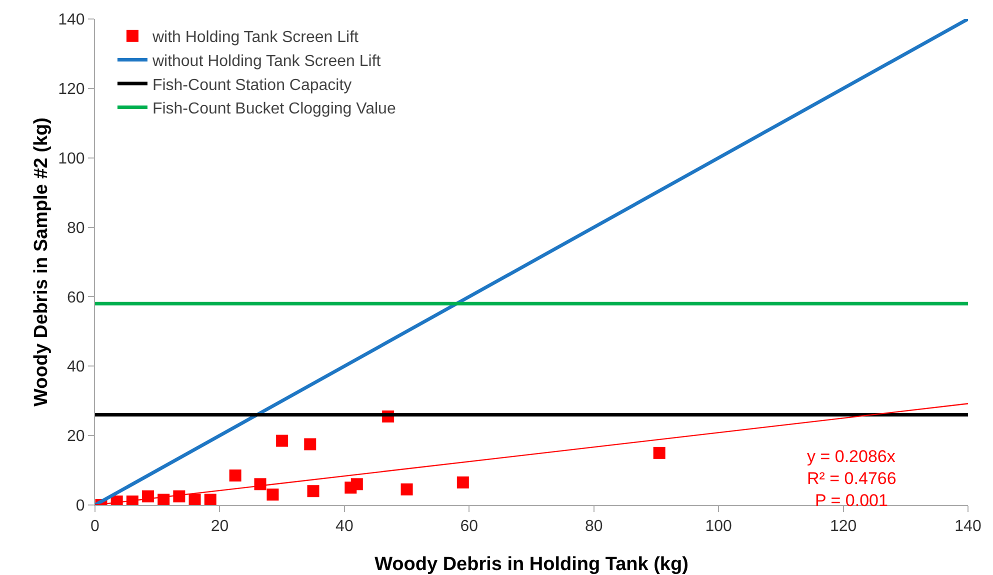 The width and height of the screenshot is (993, 575). I want to click on x-tick-label: 20, so click(219, 527).